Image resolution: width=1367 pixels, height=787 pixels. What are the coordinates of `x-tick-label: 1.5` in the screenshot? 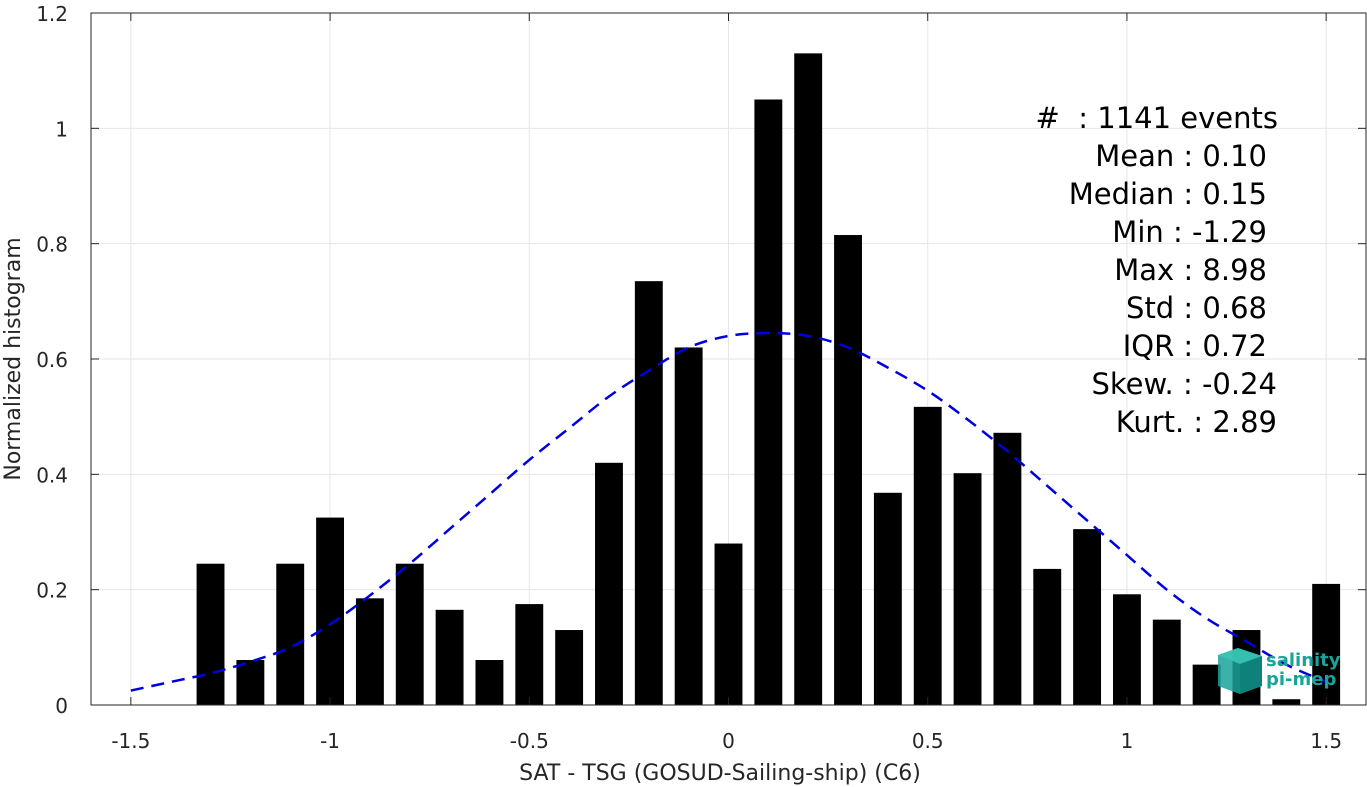 It's located at (1326, 741).